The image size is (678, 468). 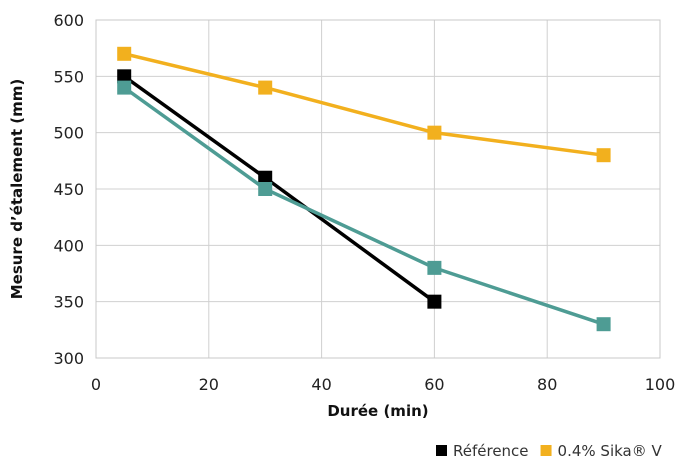 I want to click on x-tick-label: 40, so click(x=321, y=384).